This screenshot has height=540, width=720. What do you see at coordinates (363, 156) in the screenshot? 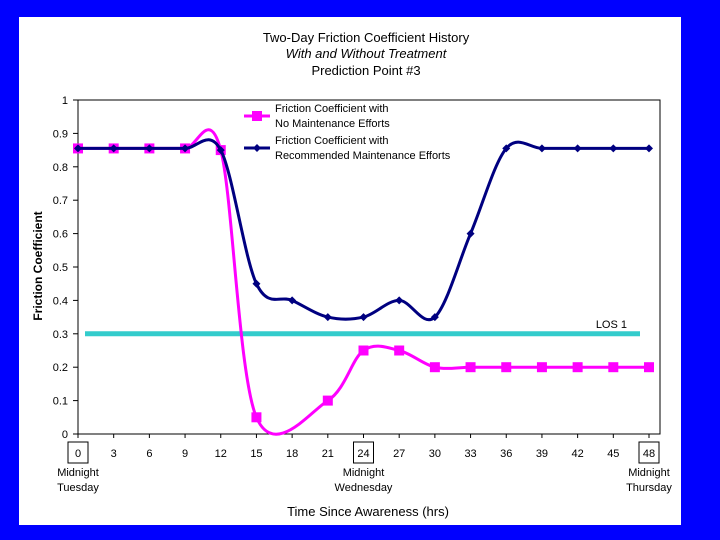
I see `legend-label-2-line2: Recommended Maintenance Efforts` at bounding box center [363, 156].